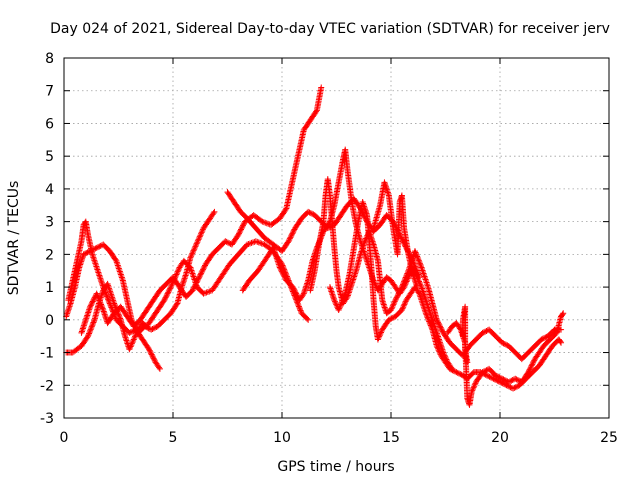 This screenshot has width=640, height=485. What do you see at coordinates (335, 467) in the screenshot?
I see `x-axis-label: GPS time / hours` at bounding box center [335, 467].